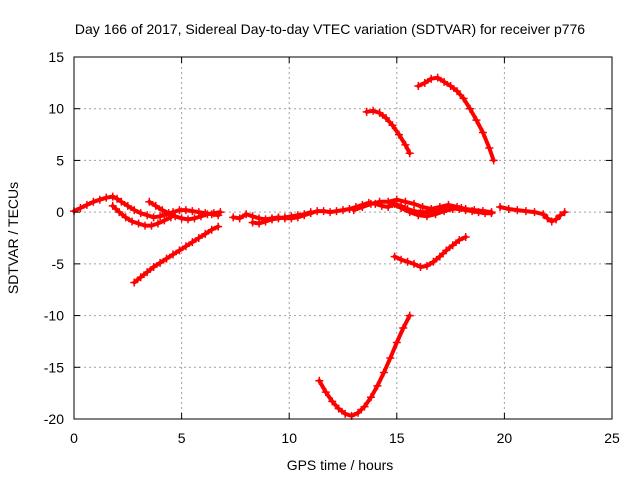  Describe the element at coordinates (60, 160) in the screenshot. I see `y-tick-label: 5` at that location.